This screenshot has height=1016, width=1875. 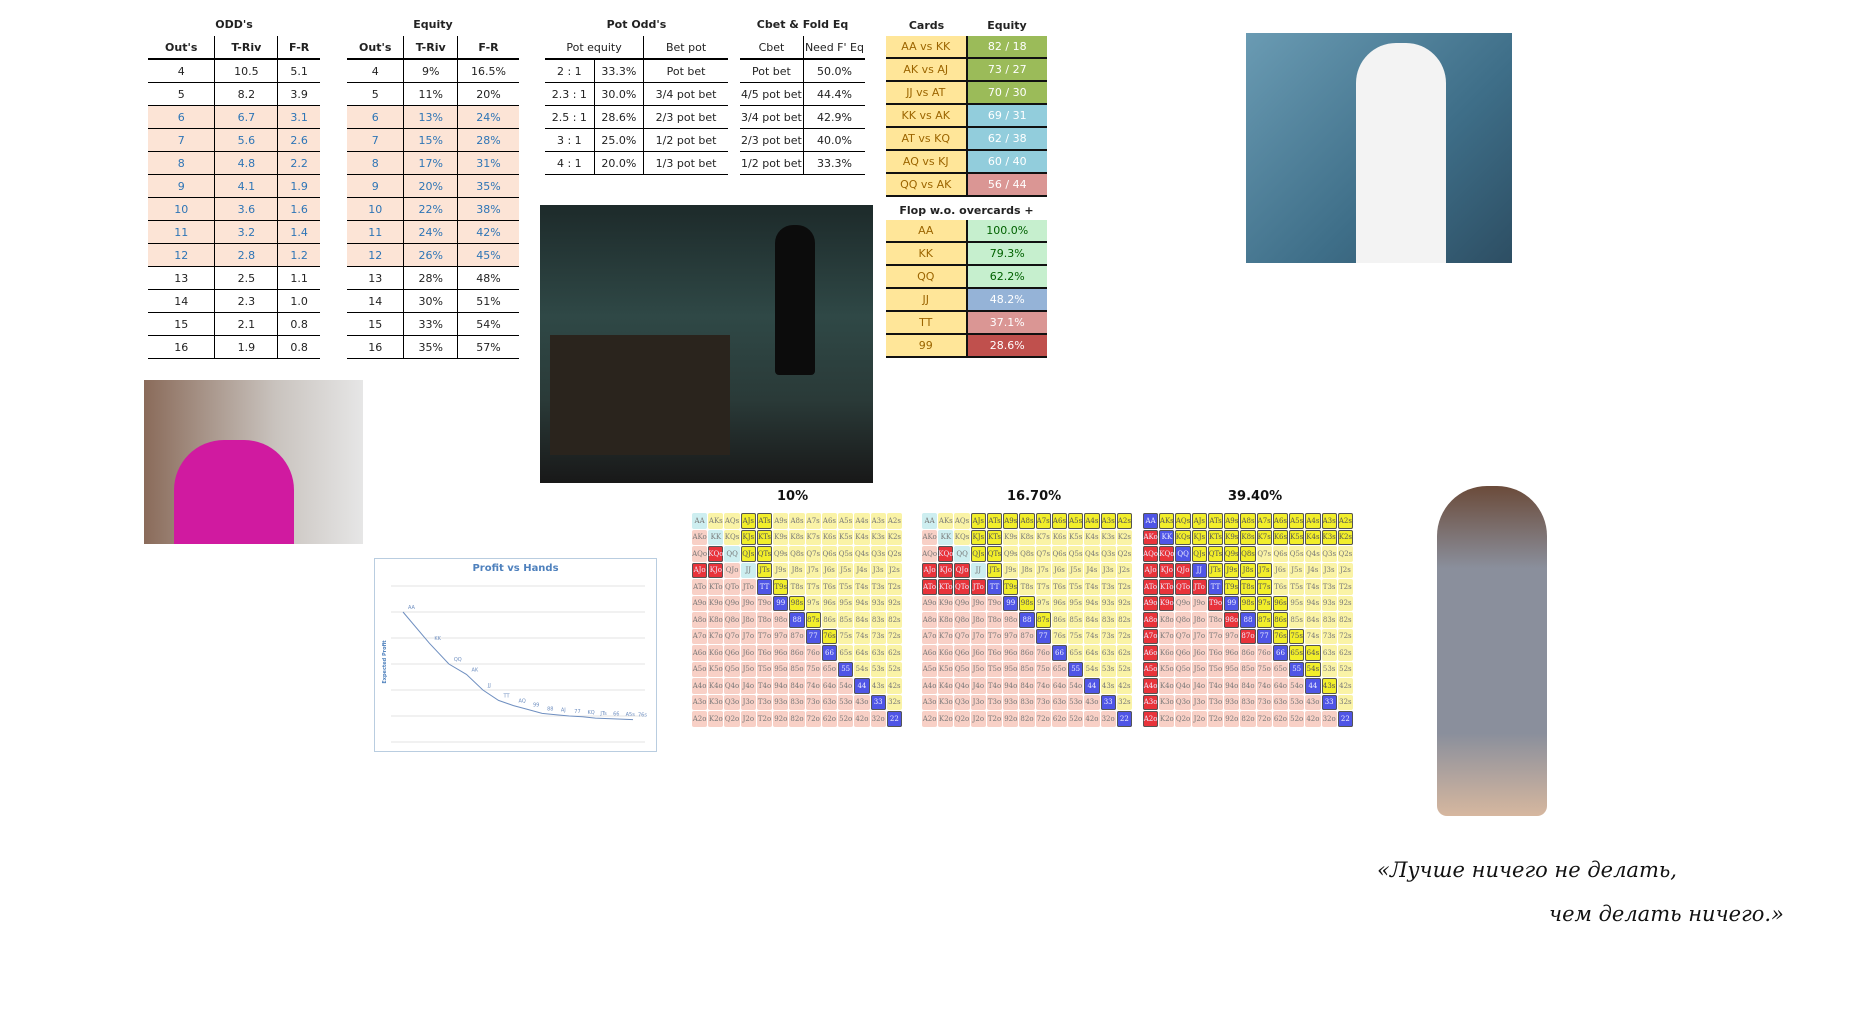 I want to click on hand-cell: 32s, so click(x=1124, y=702).